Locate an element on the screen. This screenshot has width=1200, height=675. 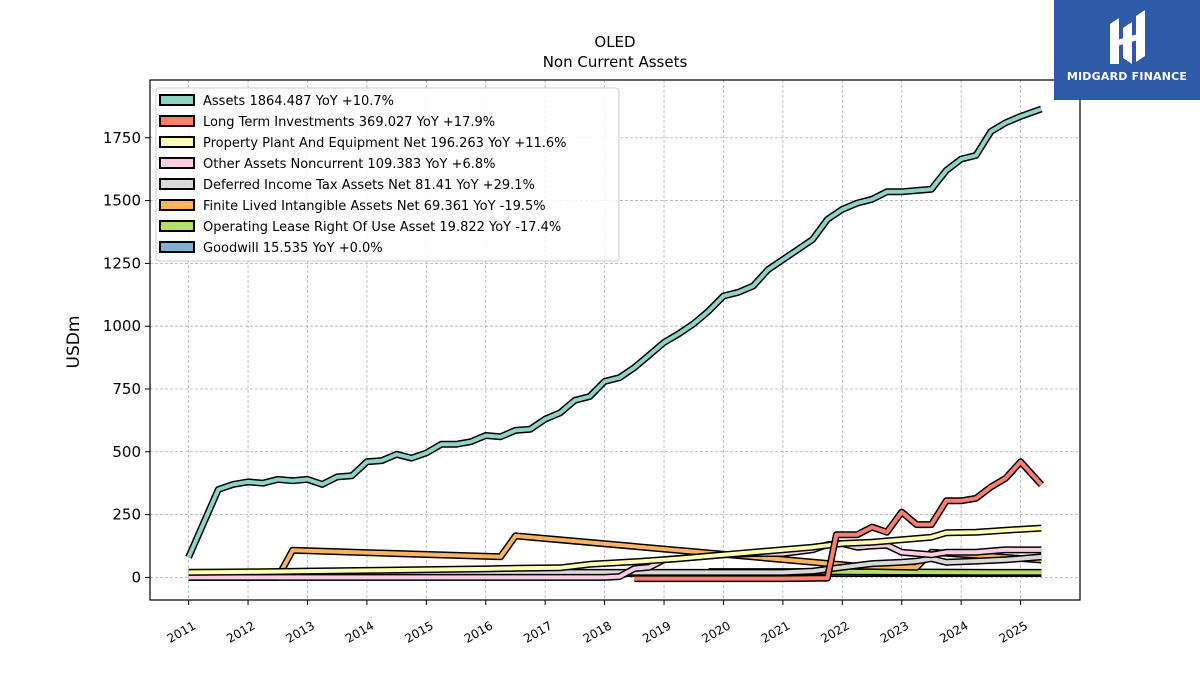
x-tick-label: 2025 is located at coordinates (1013, 631).